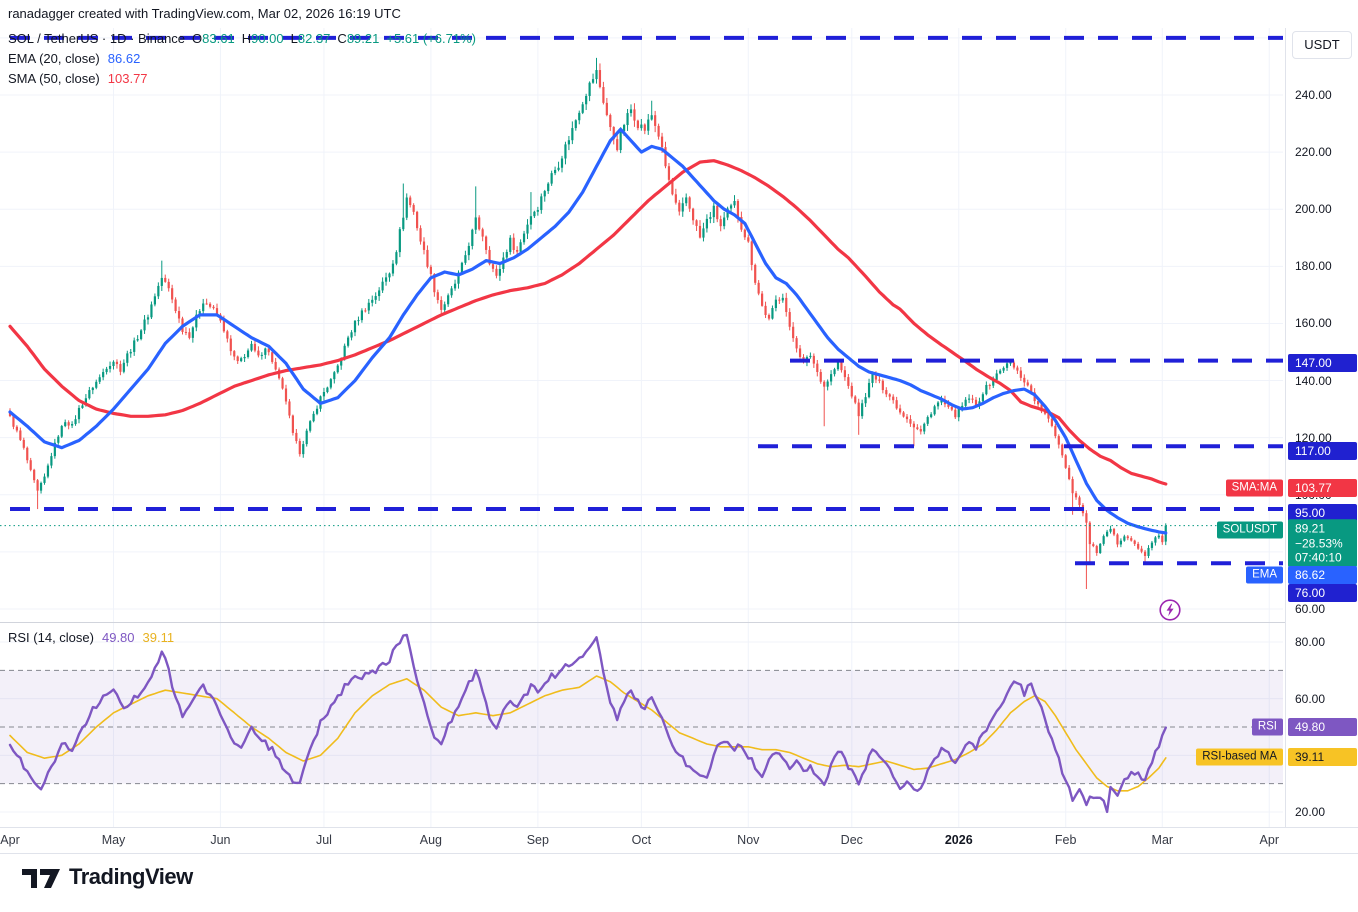 This screenshot has height=912, width=1358. What do you see at coordinates (51, 637) in the screenshot?
I see `rsi-label: RSI (14, close)` at bounding box center [51, 637].